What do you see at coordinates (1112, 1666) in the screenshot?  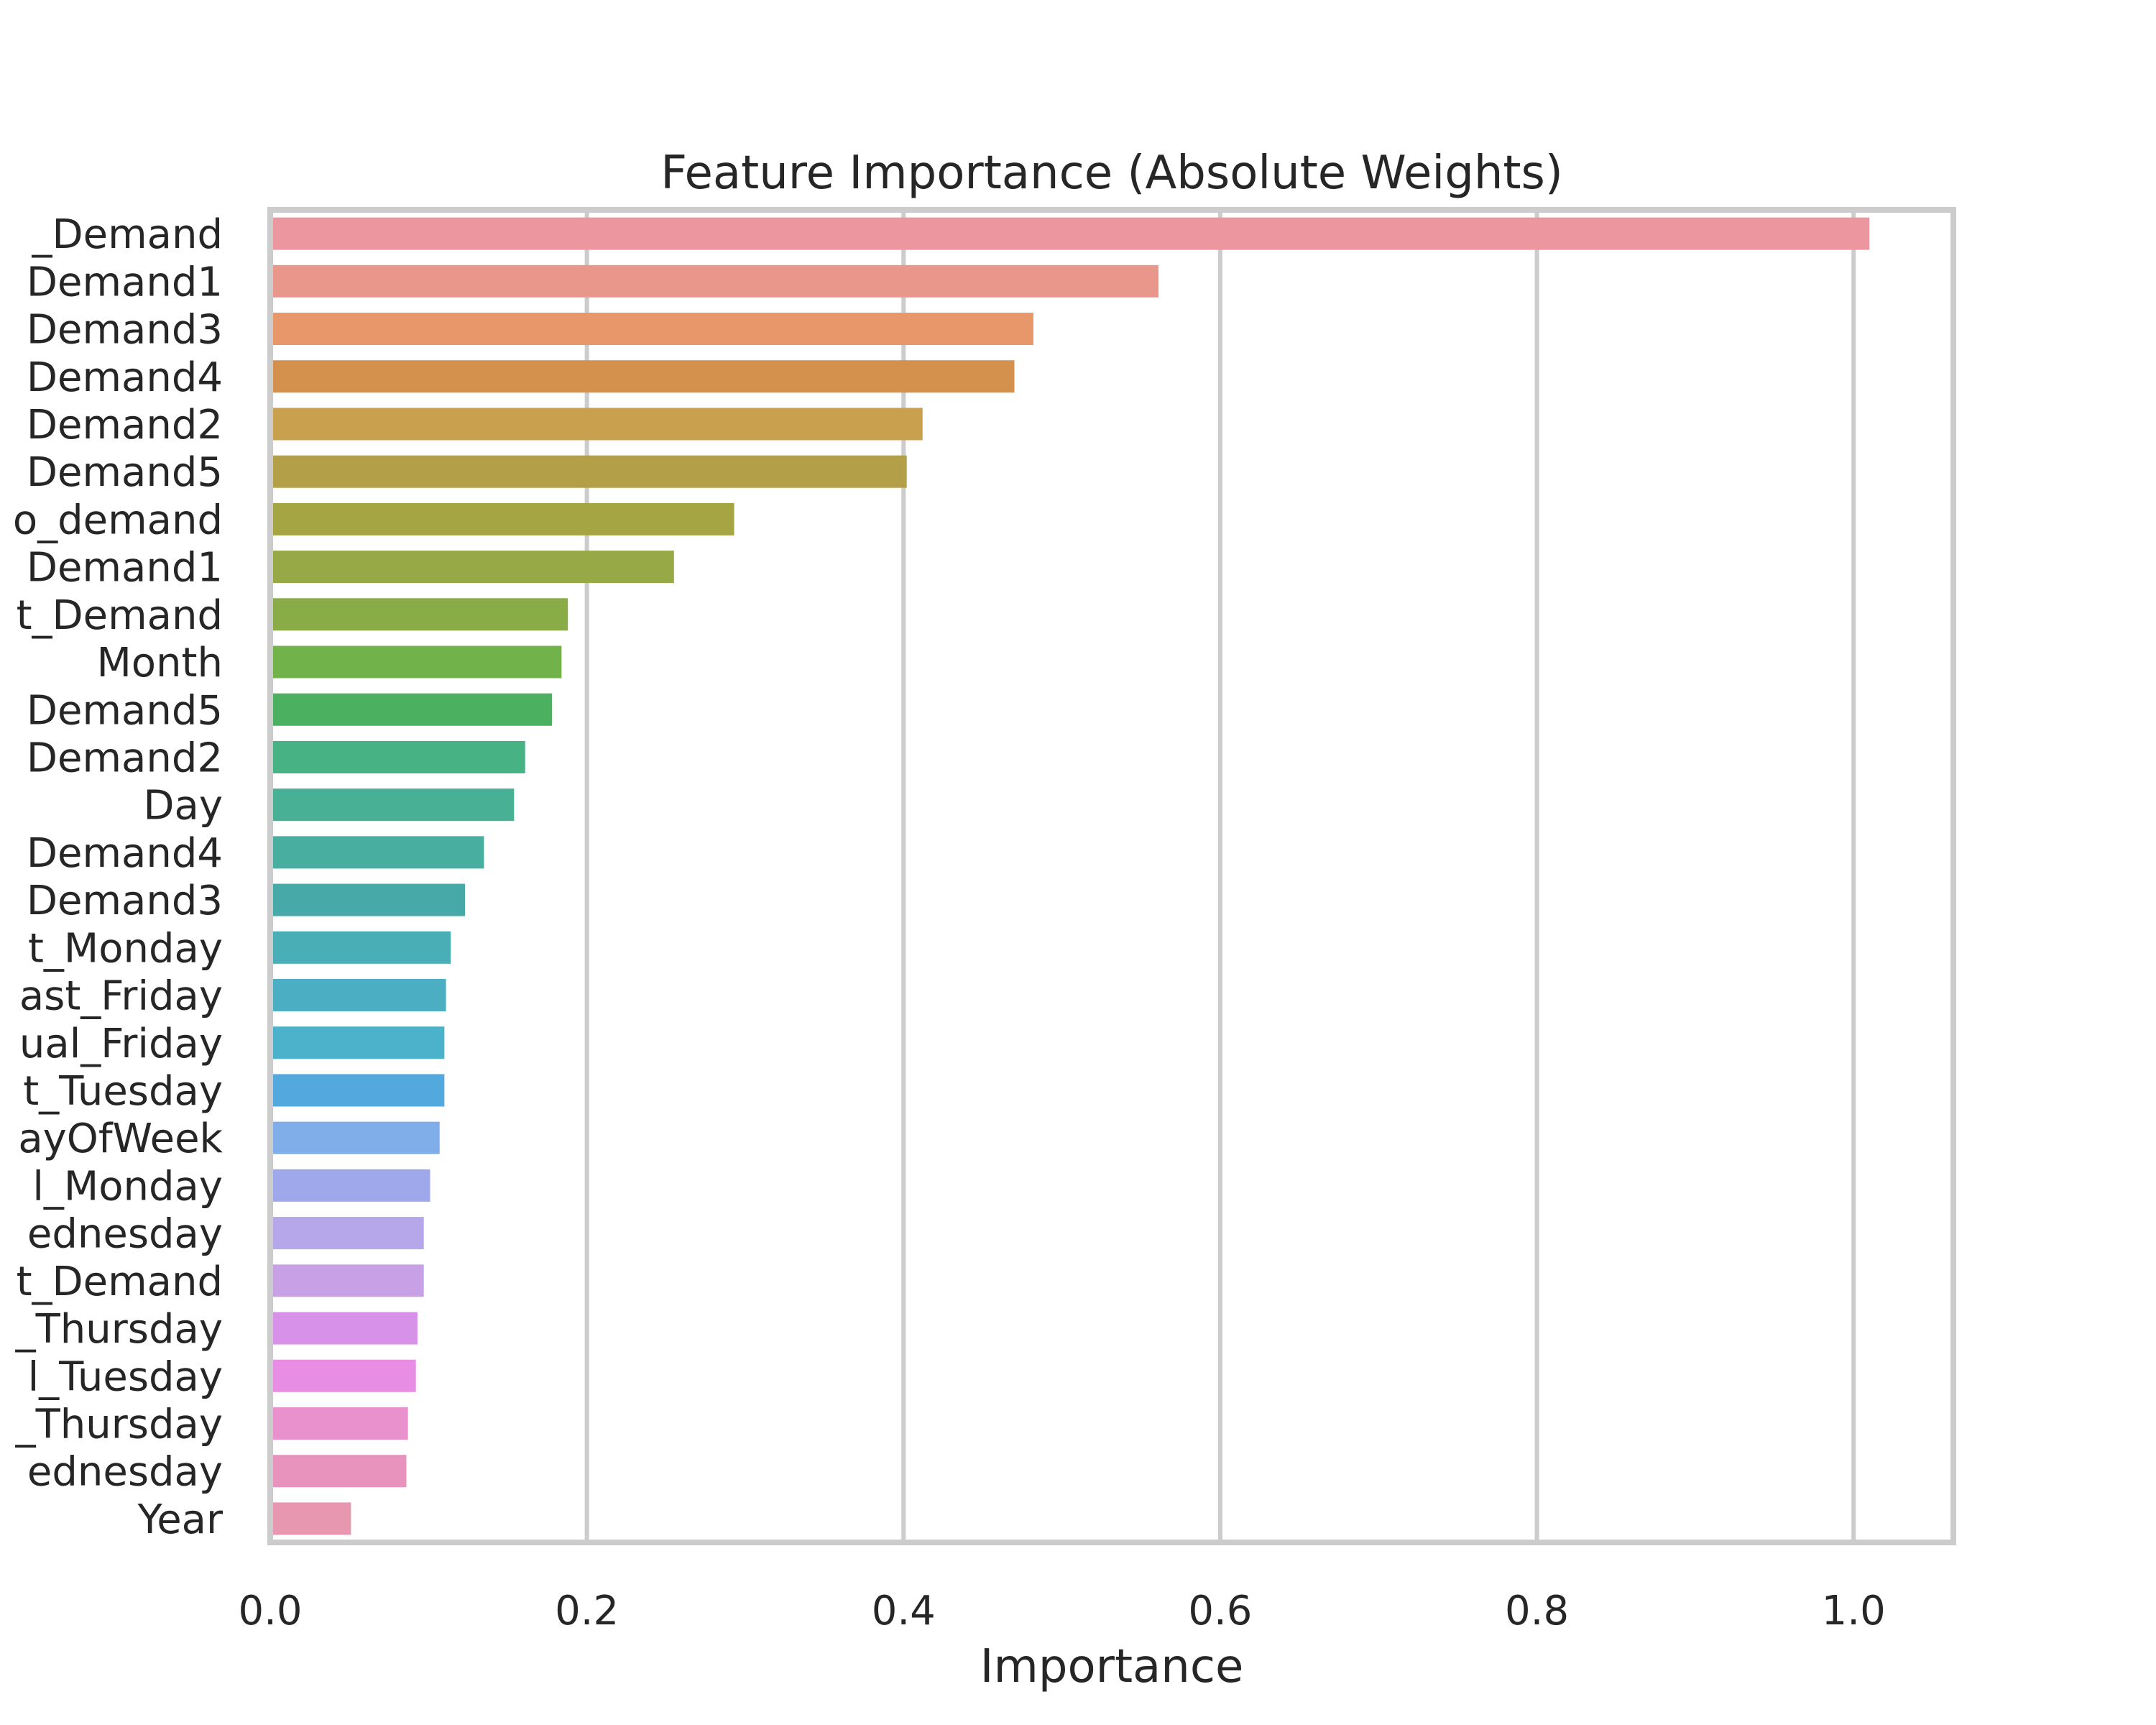 I see `x-axis-title: Importance` at bounding box center [1112, 1666].